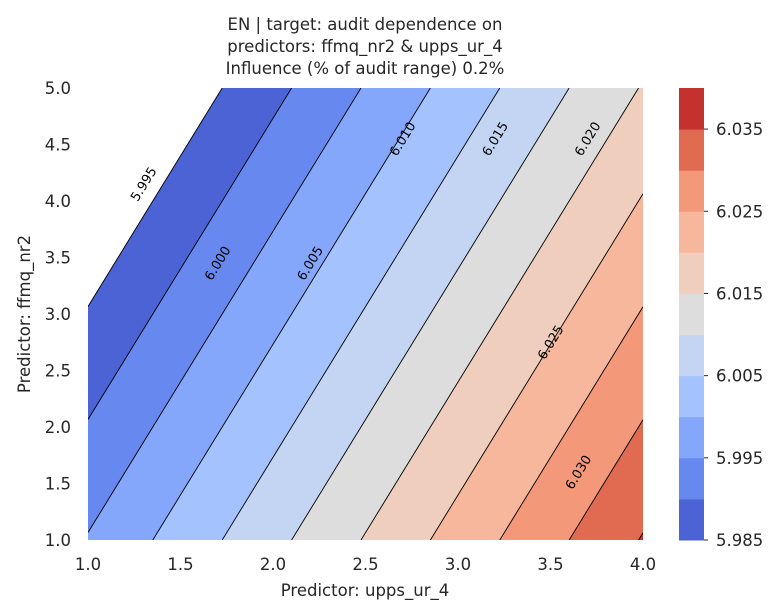 The height and width of the screenshot is (615, 783). Describe the element at coordinates (739, 211) in the screenshot. I see `colorbar-tick-label: 6.025` at that location.